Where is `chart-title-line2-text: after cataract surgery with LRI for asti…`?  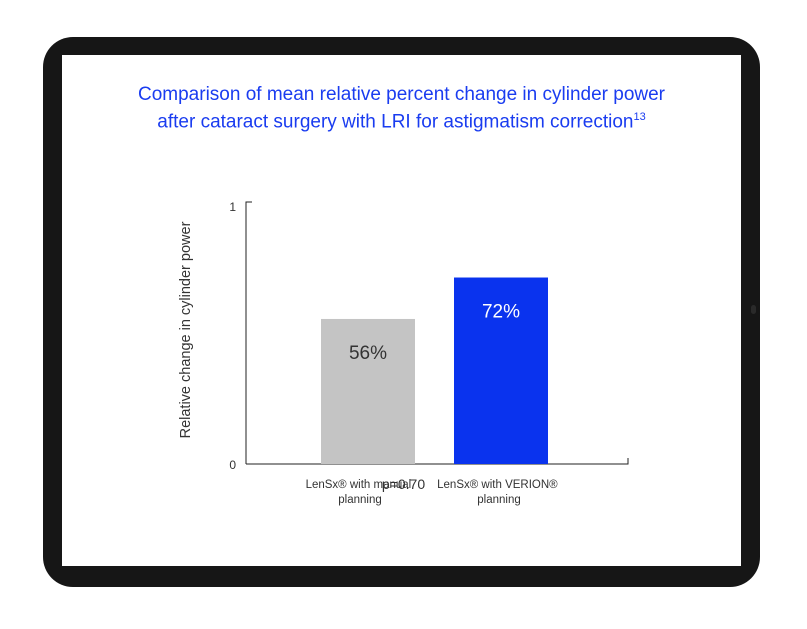
chart-title-line2-text: after cataract surgery with LRI for asti… is located at coordinates (395, 122).